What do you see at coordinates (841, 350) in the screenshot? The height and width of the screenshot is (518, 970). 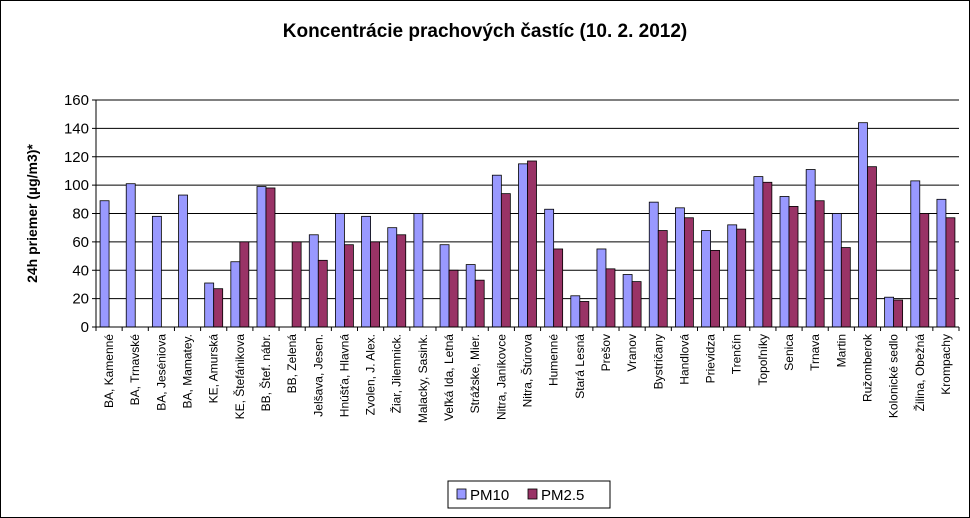 I see `x-tick-label: Martin` at bounding box center [841, 350].